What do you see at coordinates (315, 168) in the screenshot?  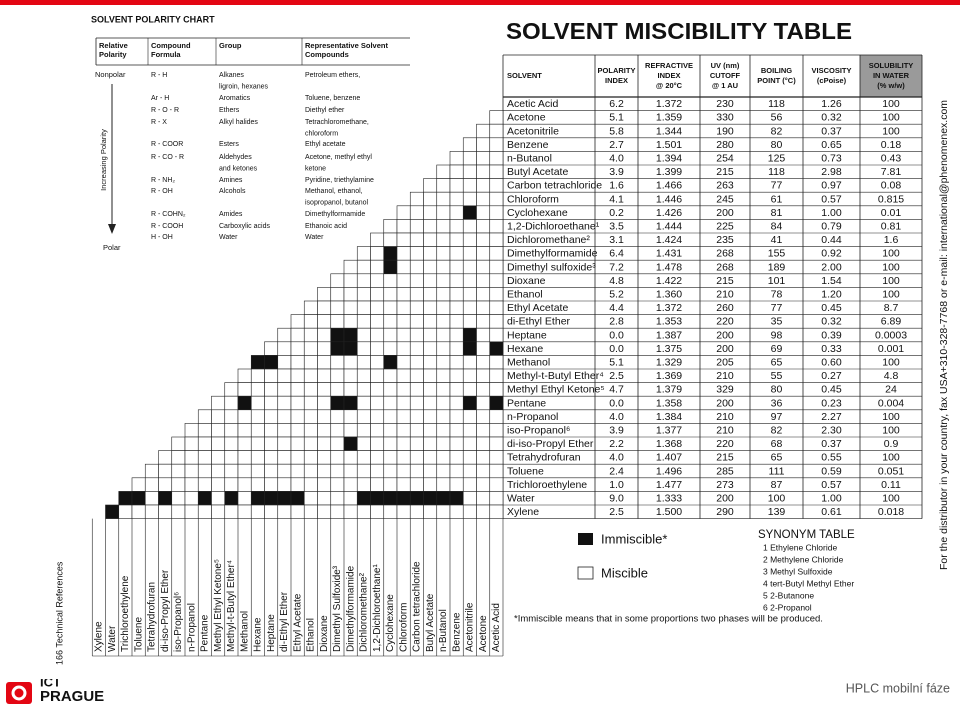 I see `compounds: ketone` at bounding box center [315, 168].